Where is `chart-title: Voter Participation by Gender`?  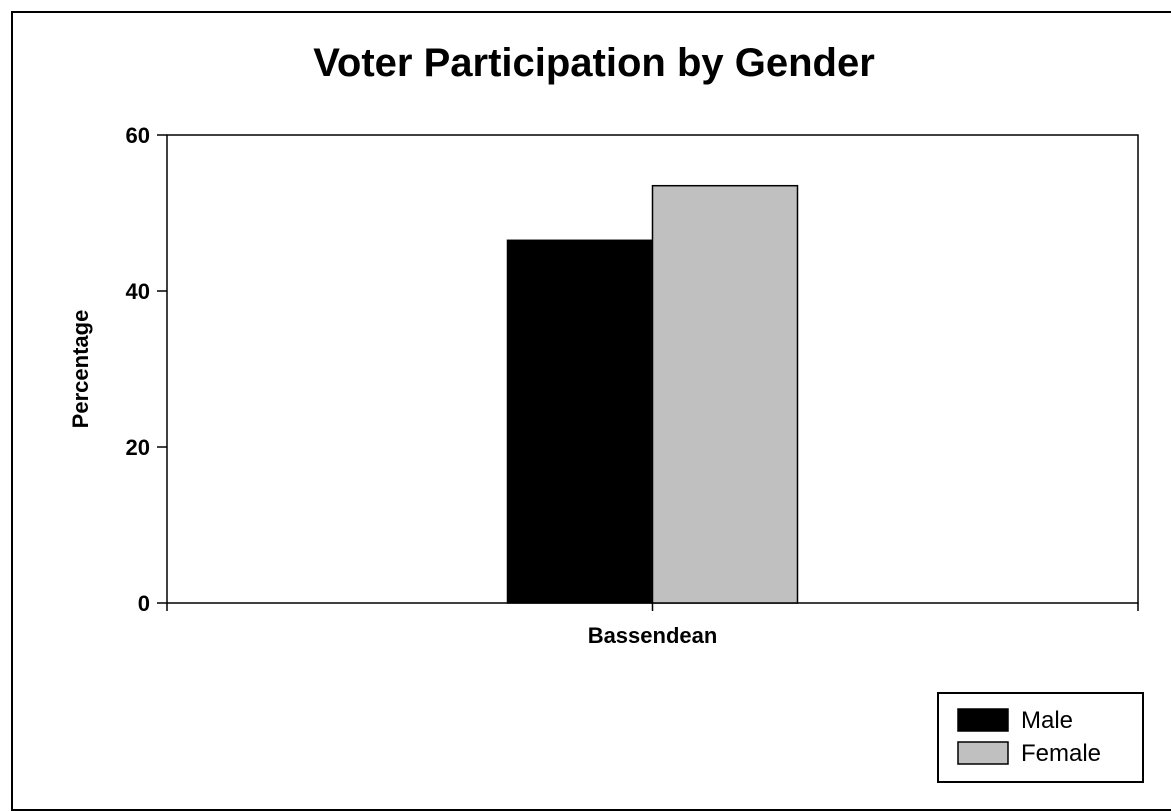 chart-title: Voter Participation by Gender is located at coordinates (594, 63).